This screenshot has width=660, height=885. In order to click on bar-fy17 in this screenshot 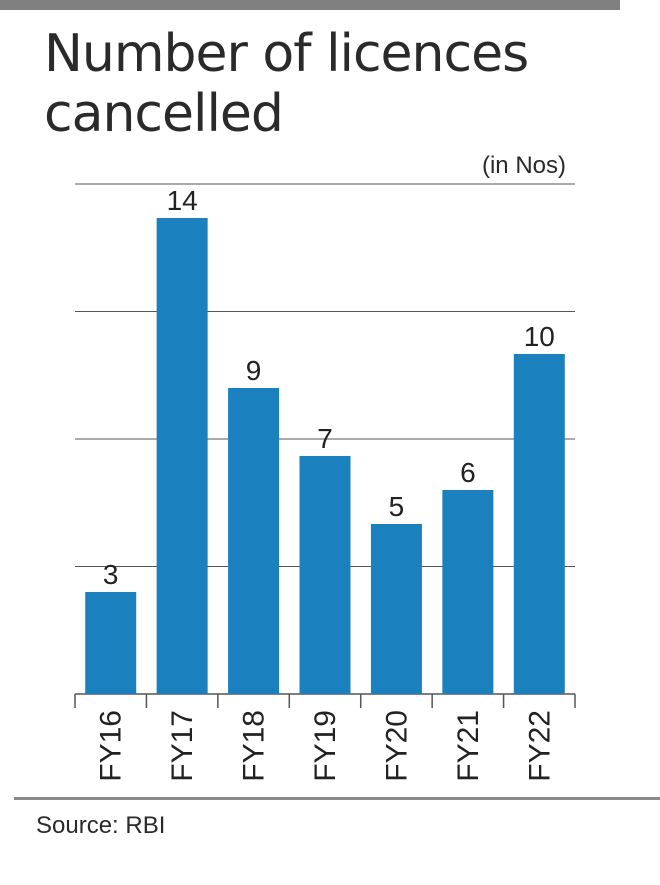, I will do `click(182, 456)`.